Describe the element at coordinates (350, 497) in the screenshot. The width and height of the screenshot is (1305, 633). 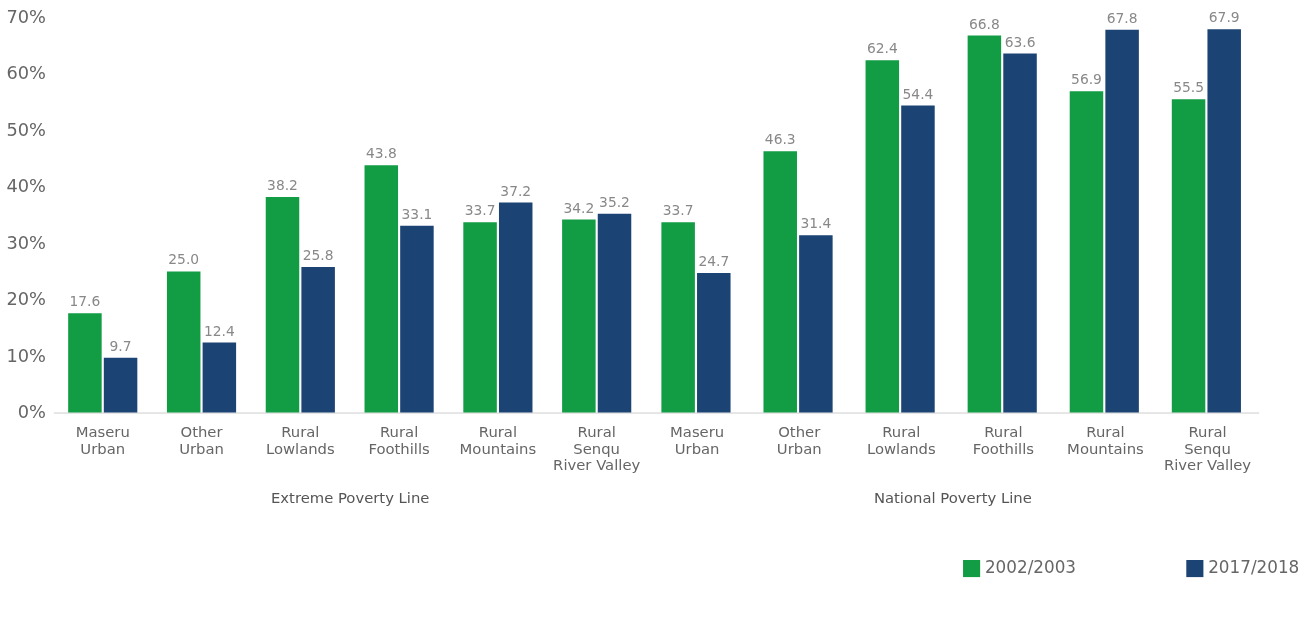
I see `x-axis-title: Extreme Poverty Line` at that location.